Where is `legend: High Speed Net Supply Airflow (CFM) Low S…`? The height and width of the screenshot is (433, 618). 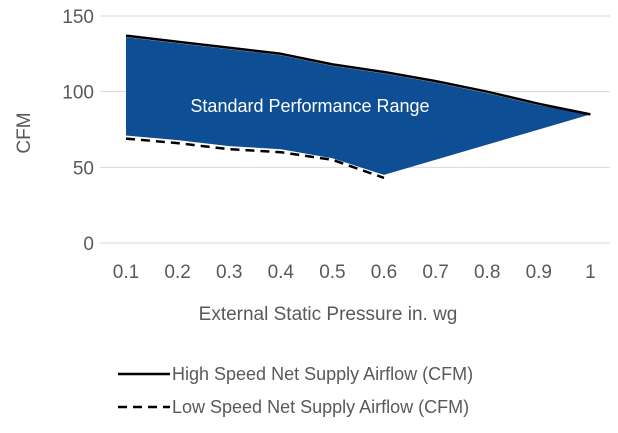 legend: High Speed Net Supply Airflow (CFM) Low S… is located at coordinates (295, 390).